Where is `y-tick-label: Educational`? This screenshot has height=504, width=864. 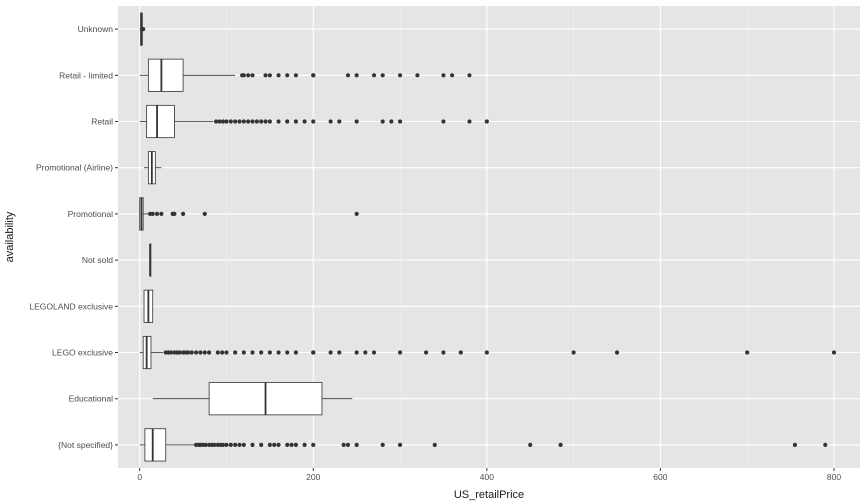 y-tick-label: Educational is located at coordinates (91, 399).